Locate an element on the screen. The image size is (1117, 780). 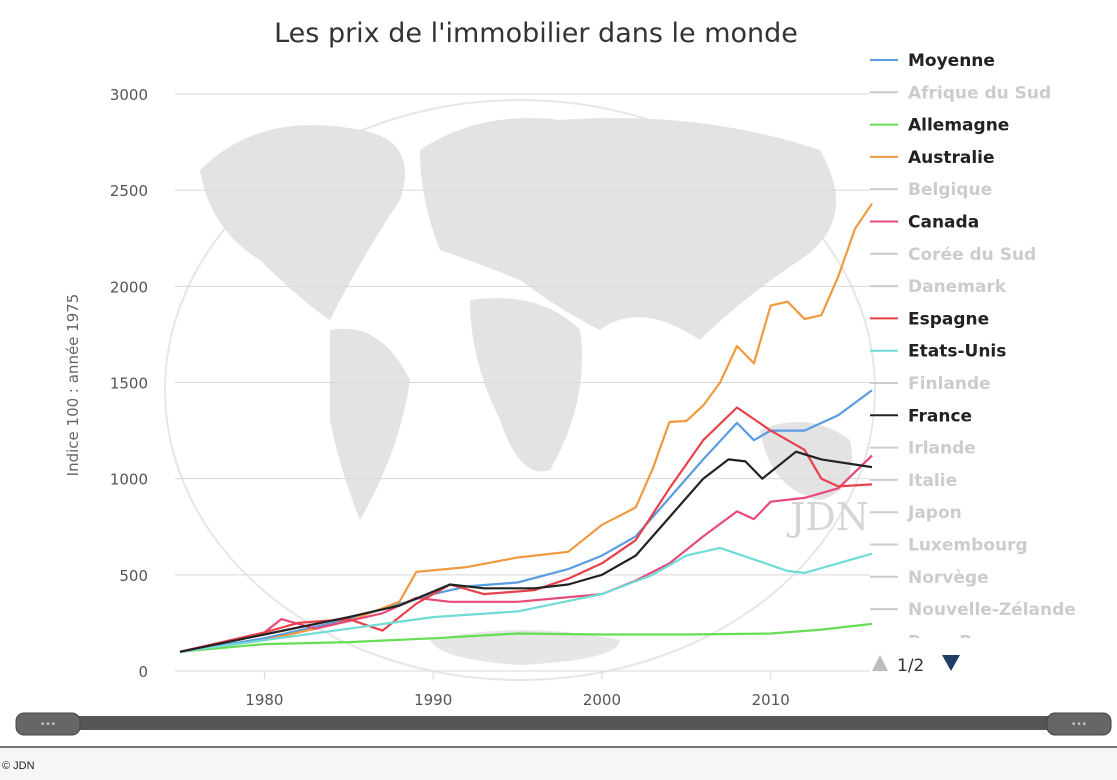
legend-label: Pays-Bas is located at coordinates (951, 642).